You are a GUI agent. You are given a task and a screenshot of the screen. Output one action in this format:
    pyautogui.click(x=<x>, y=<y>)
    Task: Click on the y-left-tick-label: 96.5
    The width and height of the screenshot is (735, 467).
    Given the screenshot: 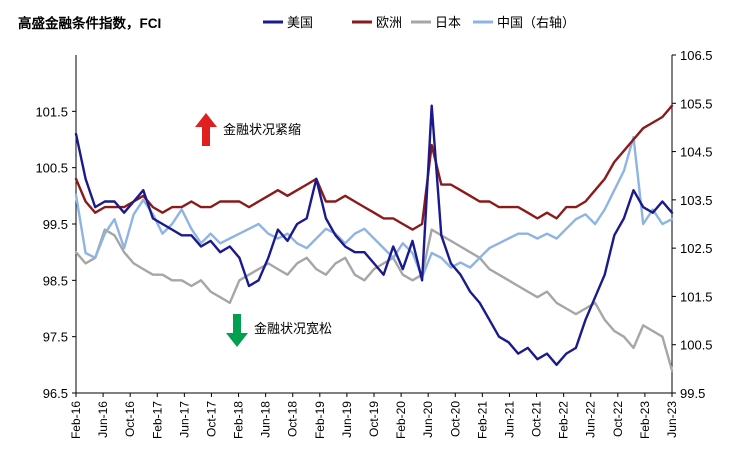 What is the action you would take?
    pyautogui.click(x=55, y=393)
    